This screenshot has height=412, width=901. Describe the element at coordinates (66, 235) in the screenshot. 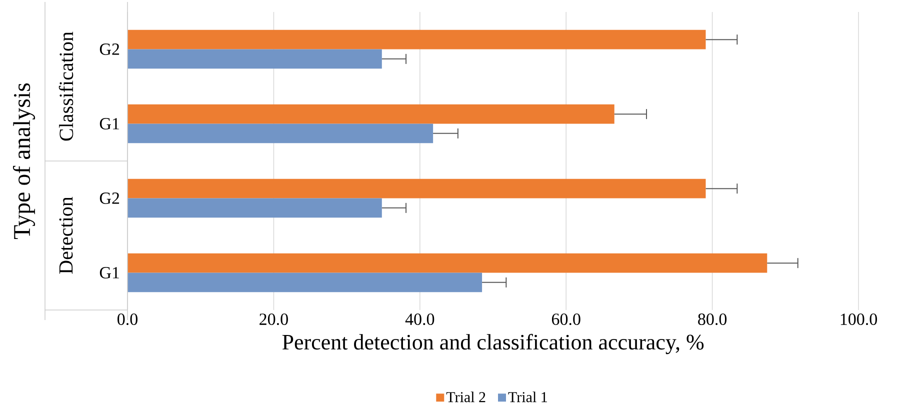

I see `text: Detection` at that location.